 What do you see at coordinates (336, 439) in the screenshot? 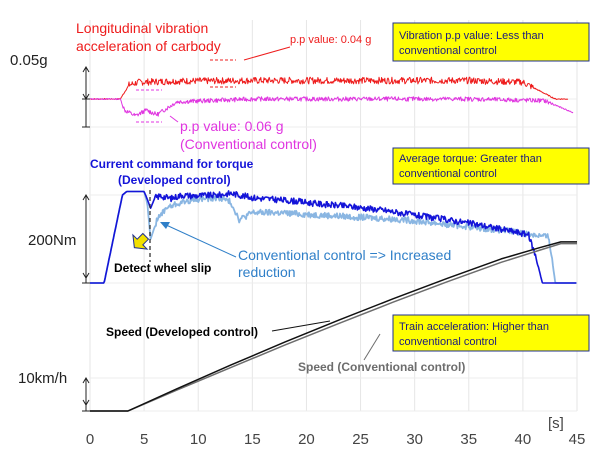
I see `x-axis: 0 5 10 15 20 25 30 35 40 45` at bounding box center [336, 439].